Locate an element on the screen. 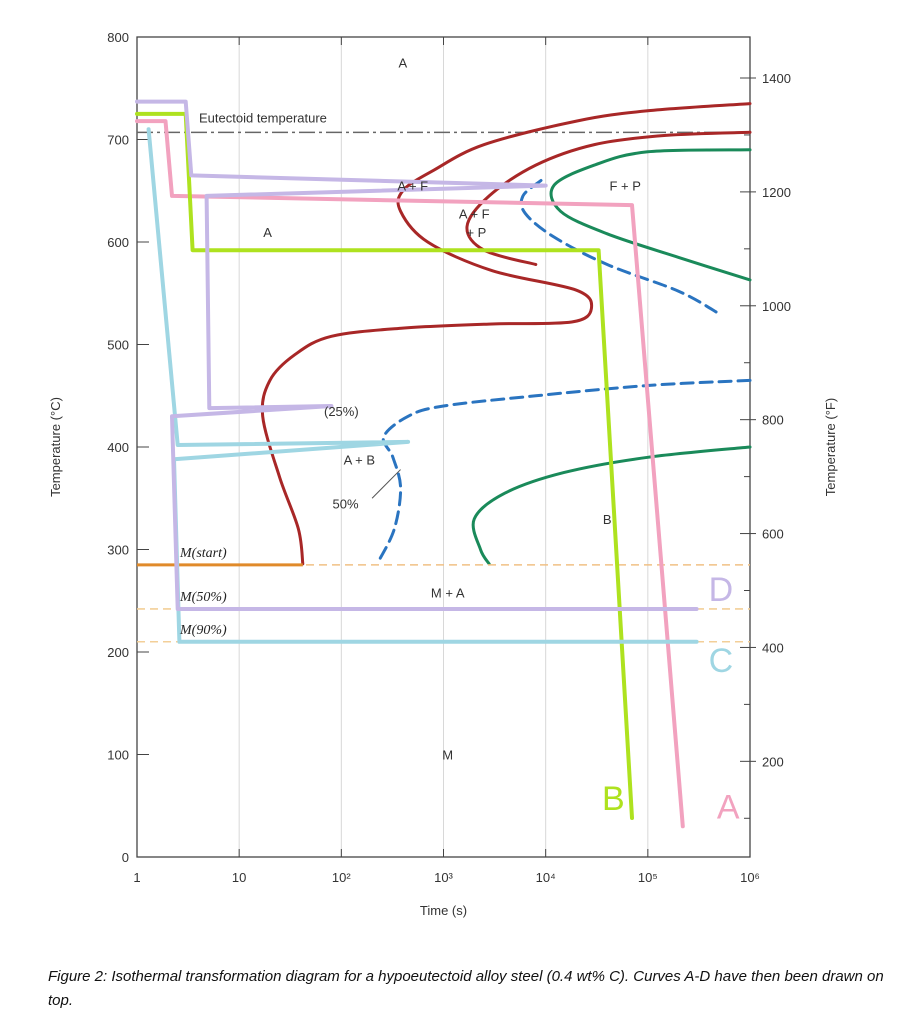 Image resolution: width=910 pixels, height=1024 pixels. y-tick-label: 100 is located at coordinates (118, 755).